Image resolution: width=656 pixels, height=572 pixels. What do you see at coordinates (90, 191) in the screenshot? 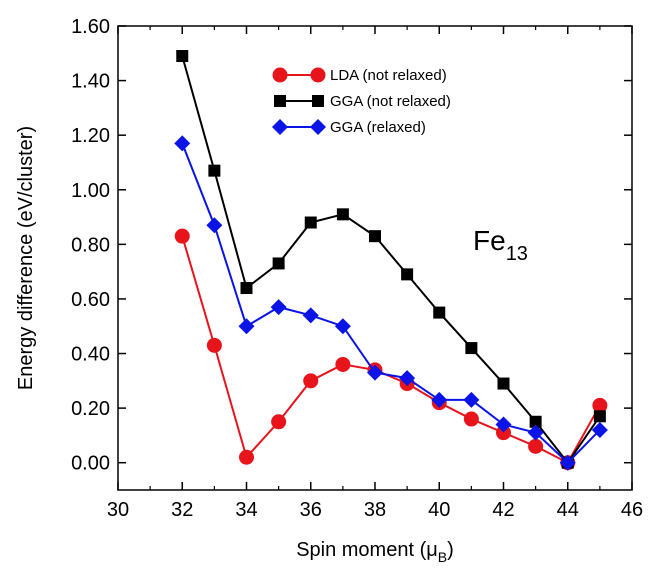
I see `y-tick-label: 1.00` at bounding box center [90, 191].